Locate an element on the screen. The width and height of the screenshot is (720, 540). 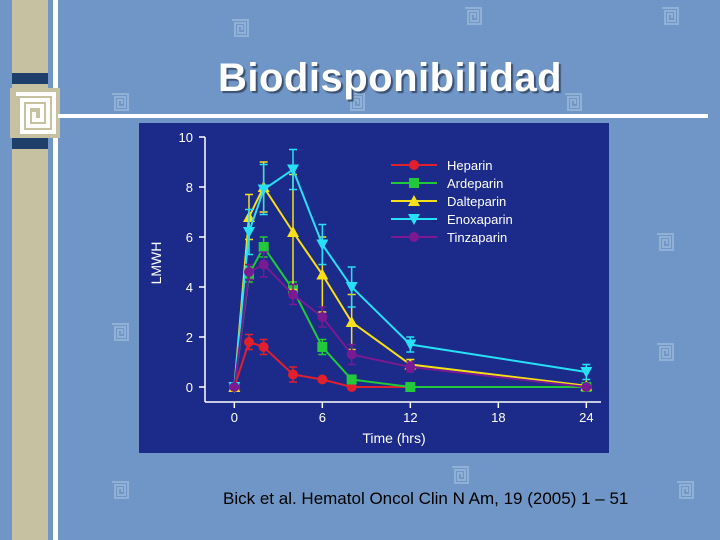
slide-title: Biodisponibilidad is located at coordinates (390, 78).